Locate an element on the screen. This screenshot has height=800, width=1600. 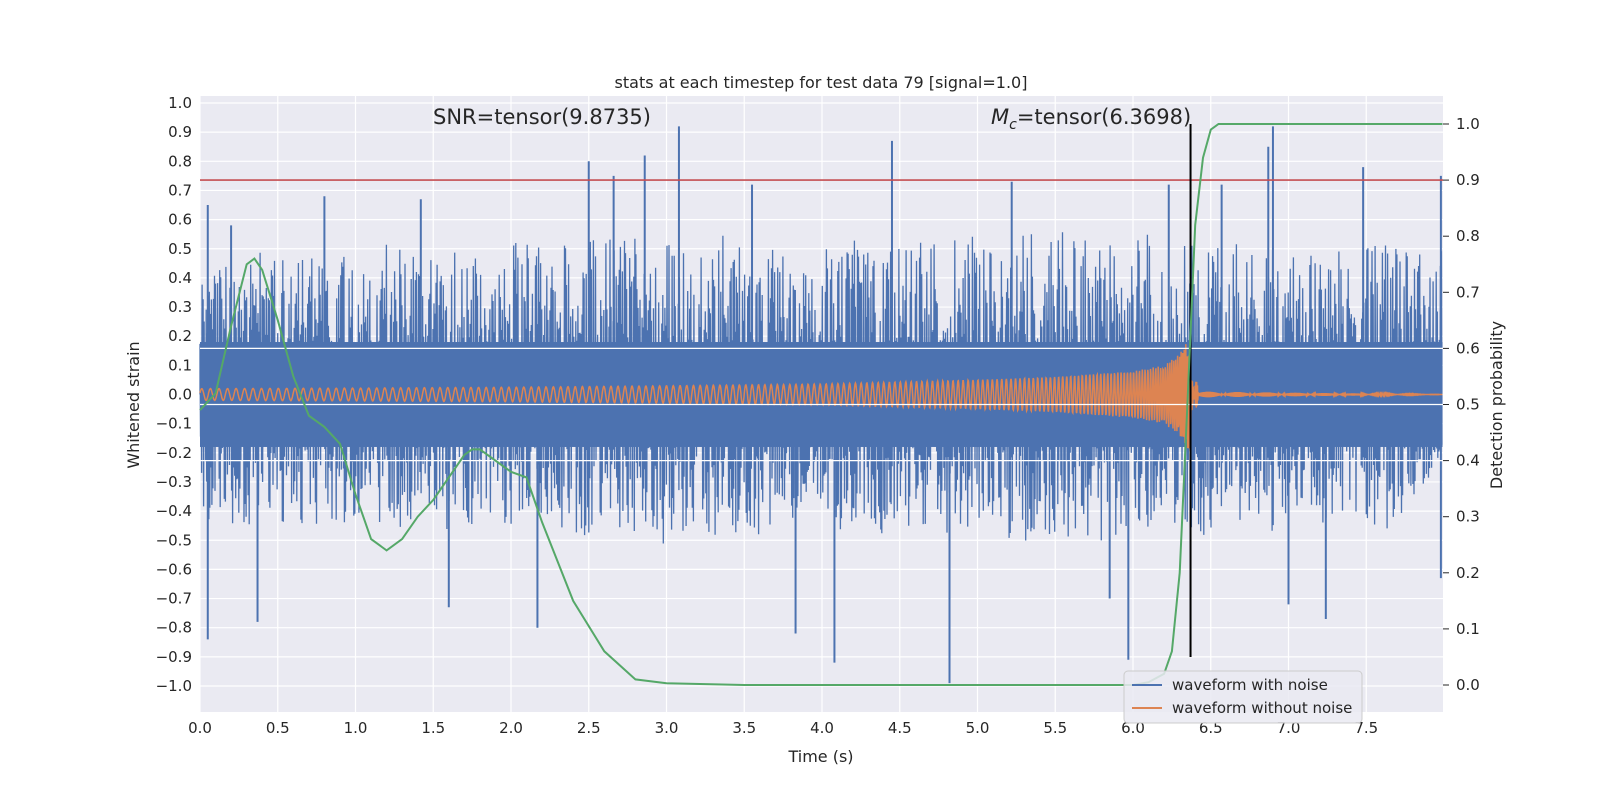
y-tick-label: 0.7 is located at coordinates (180, 190).